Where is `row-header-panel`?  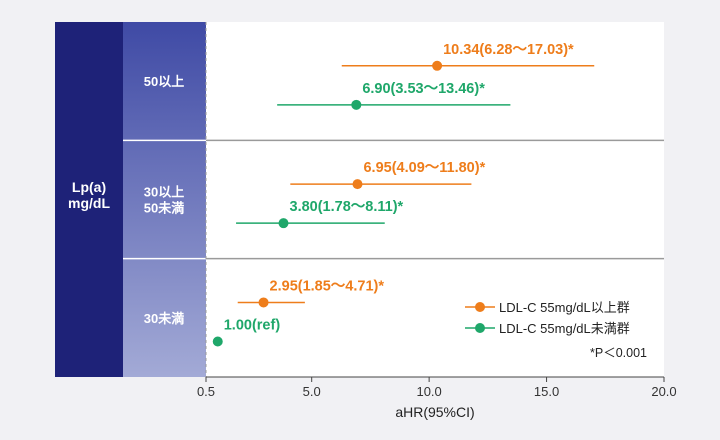
row-header-panel is located at coordinates (89, 199).